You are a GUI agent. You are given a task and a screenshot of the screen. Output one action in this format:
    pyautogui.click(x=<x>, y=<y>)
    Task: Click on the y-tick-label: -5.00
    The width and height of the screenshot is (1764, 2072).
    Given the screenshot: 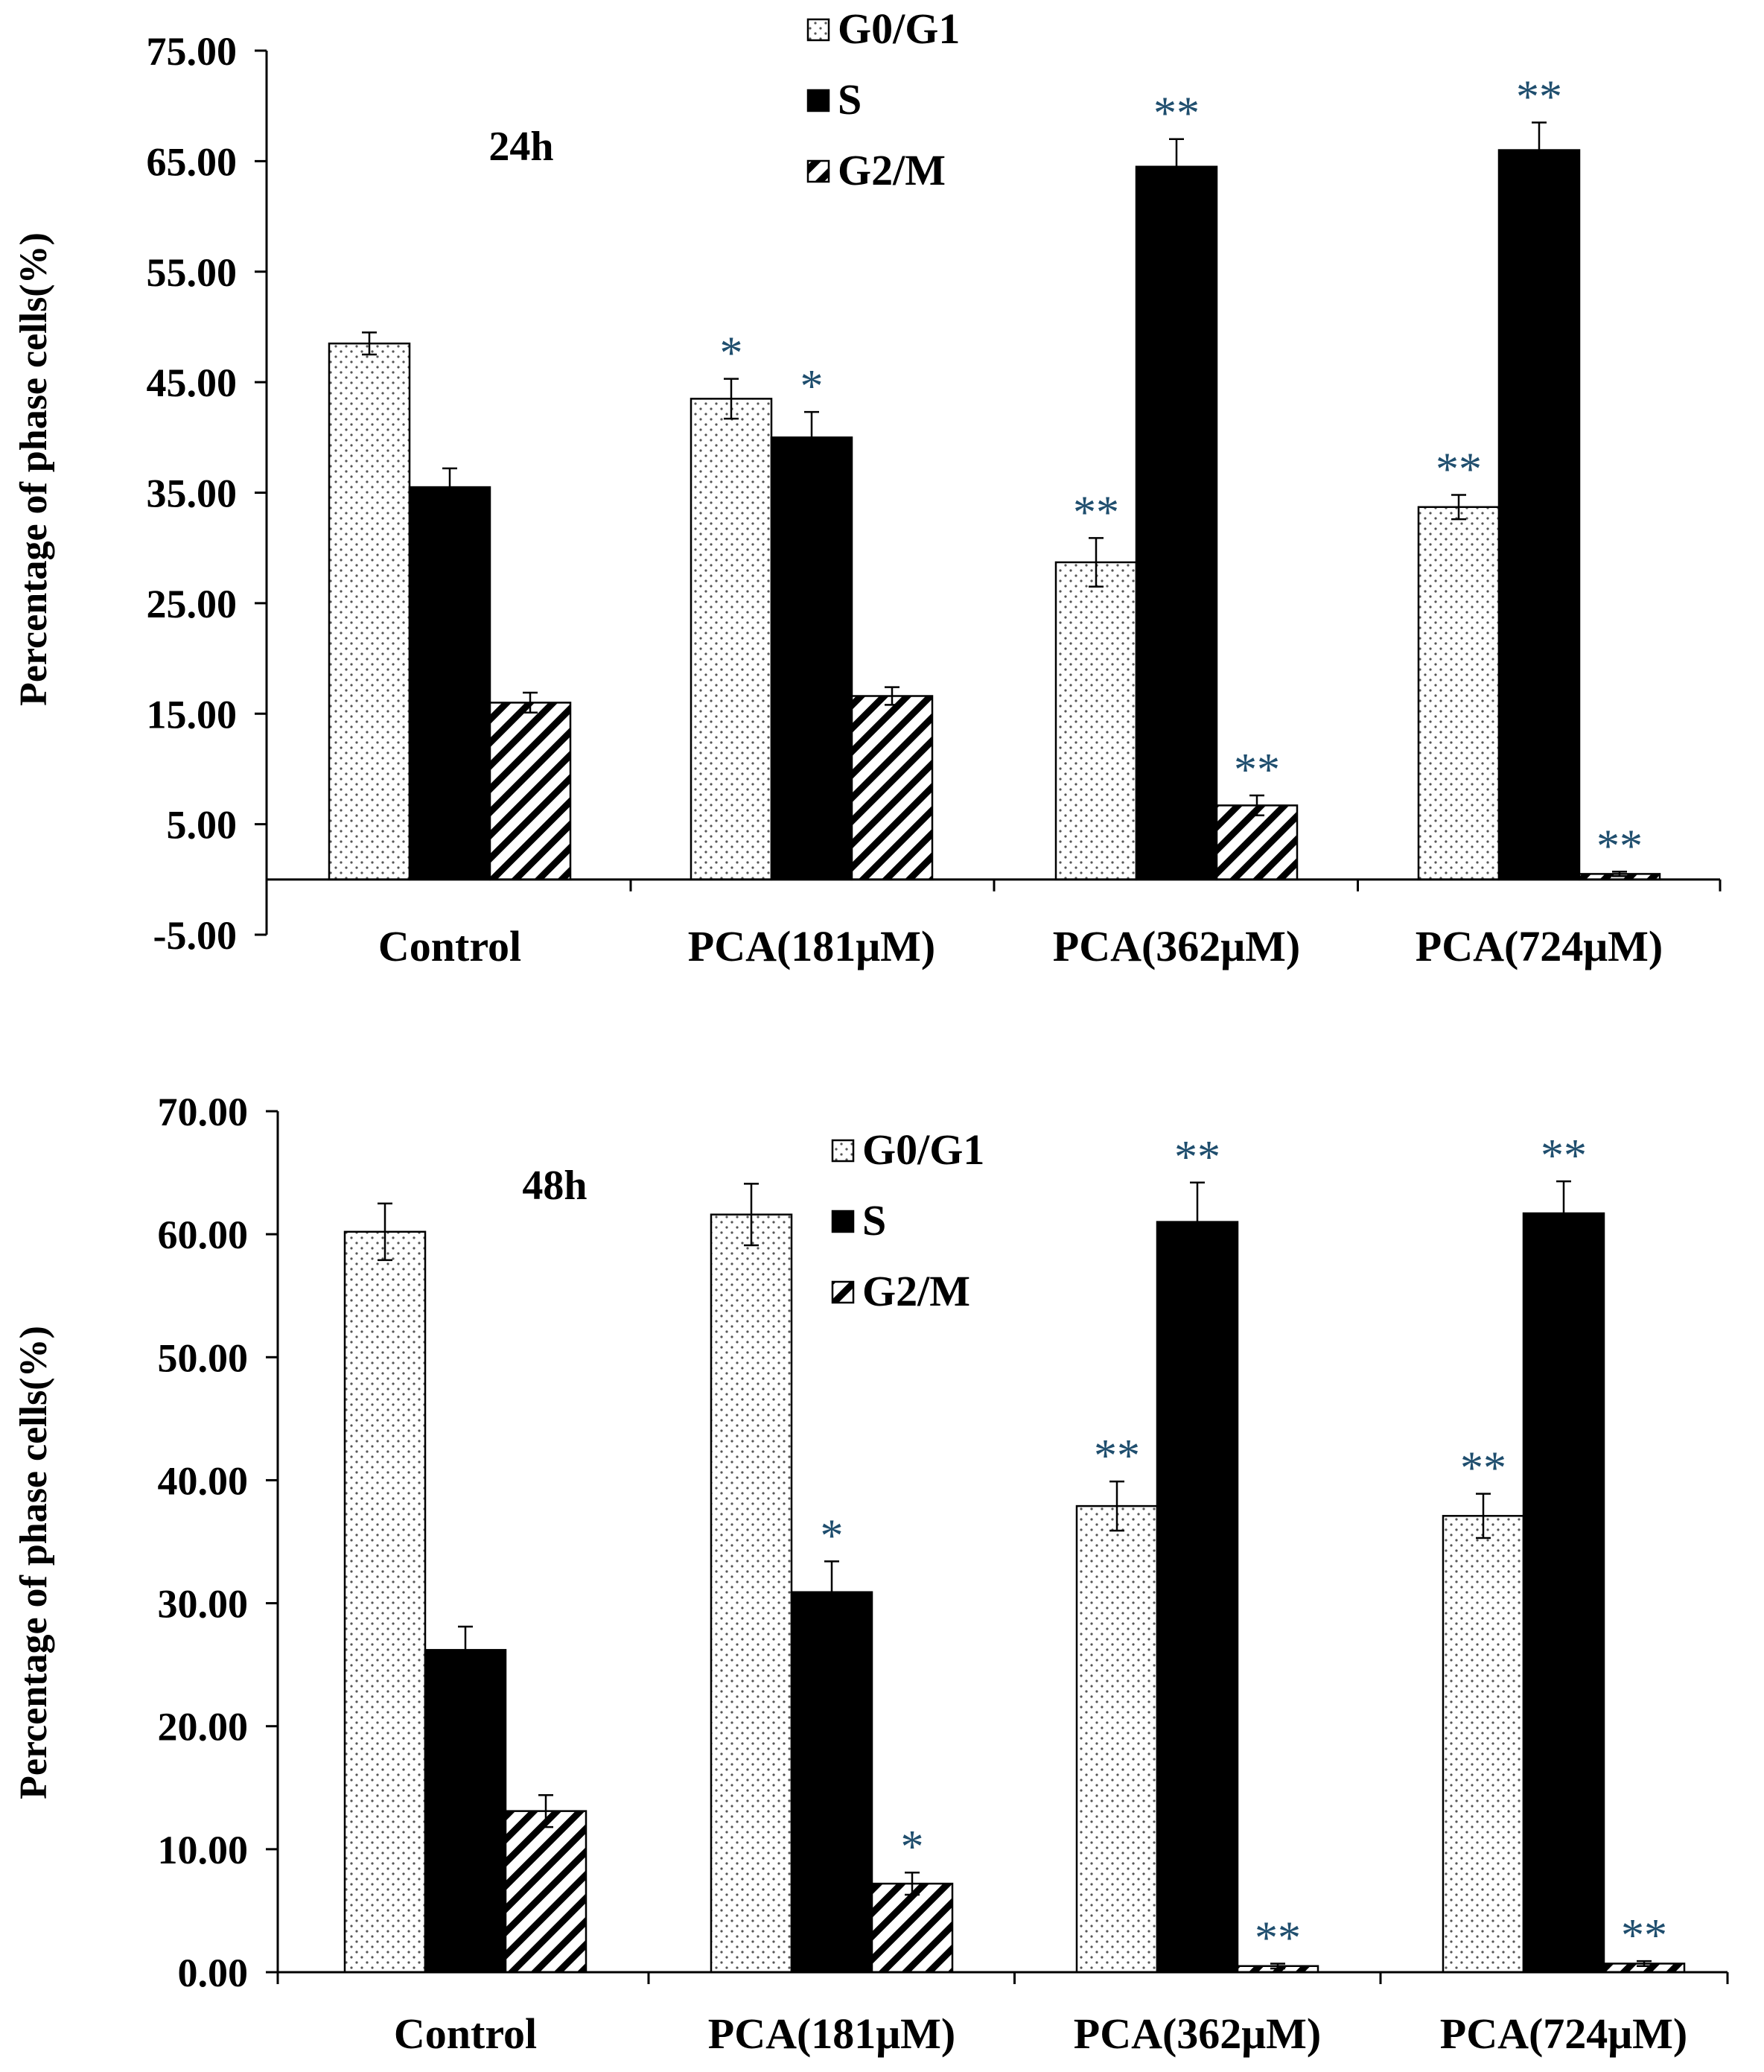 What is the action you would take?
    pyautogui.click(x=195, y=935)
    